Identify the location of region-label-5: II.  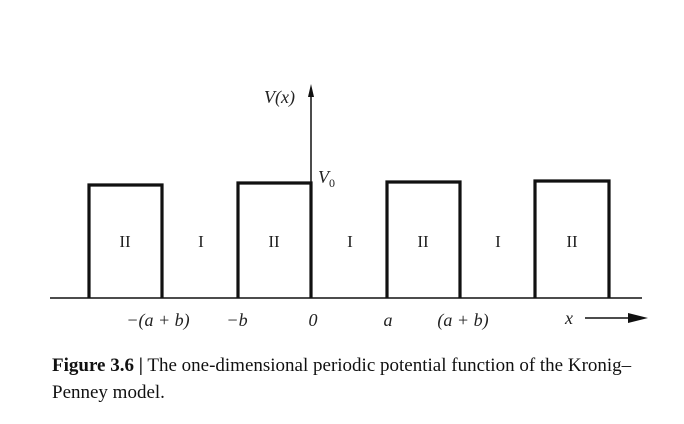
(423, 241).